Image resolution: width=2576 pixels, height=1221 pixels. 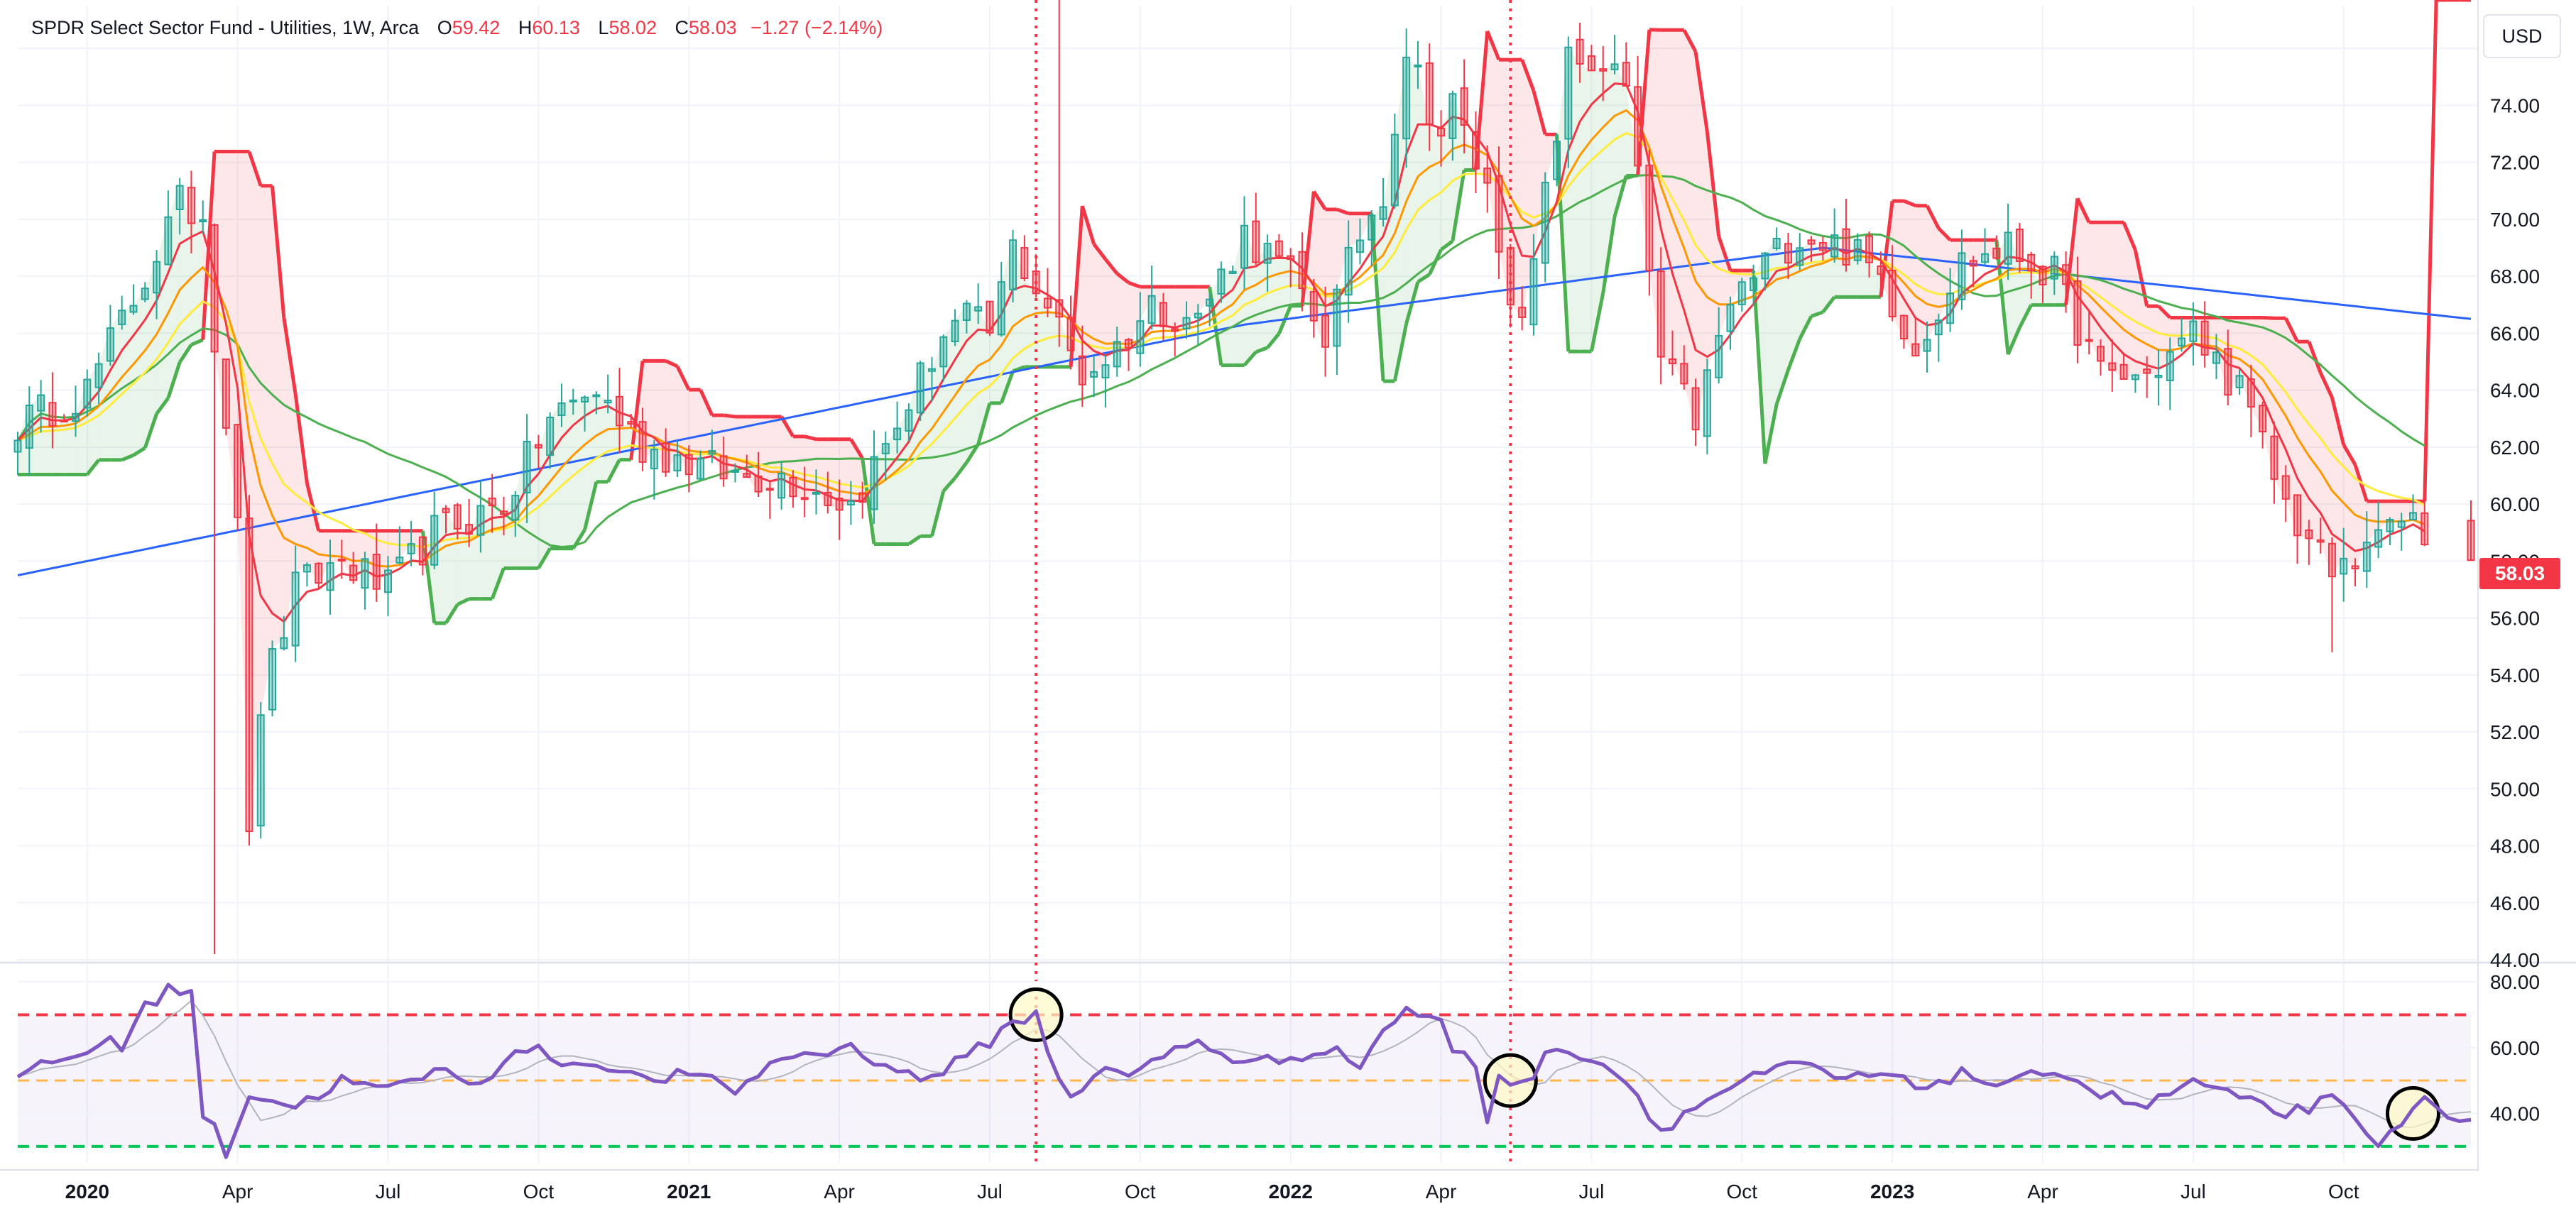 What do you see at coordinates (2515, 847) in the screenshot?
I see `price-tick-label: 48.00` at bounding box center [2515, 847].